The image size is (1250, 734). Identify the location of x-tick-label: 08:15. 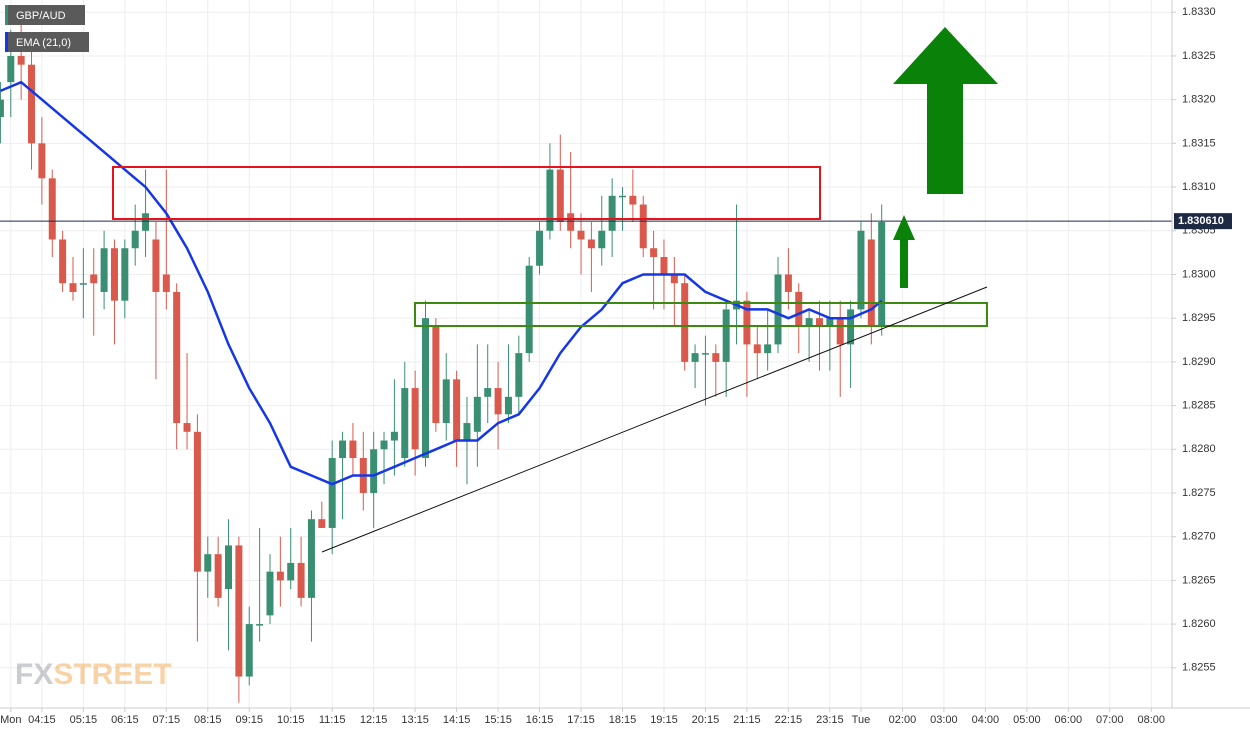
(208, 720).